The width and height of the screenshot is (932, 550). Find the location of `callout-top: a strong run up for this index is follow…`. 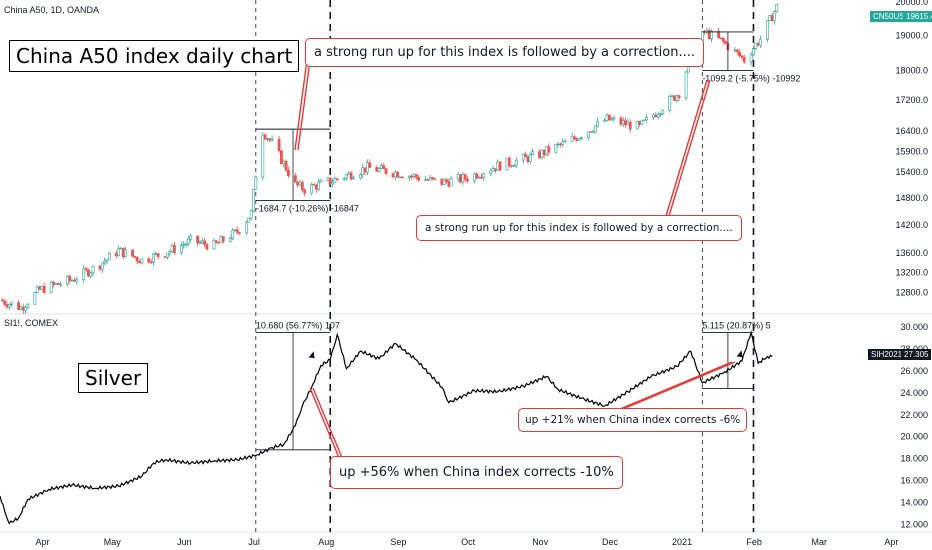

callout-top: a strong run up for this index is follow… is located at coordinates (505, 52).